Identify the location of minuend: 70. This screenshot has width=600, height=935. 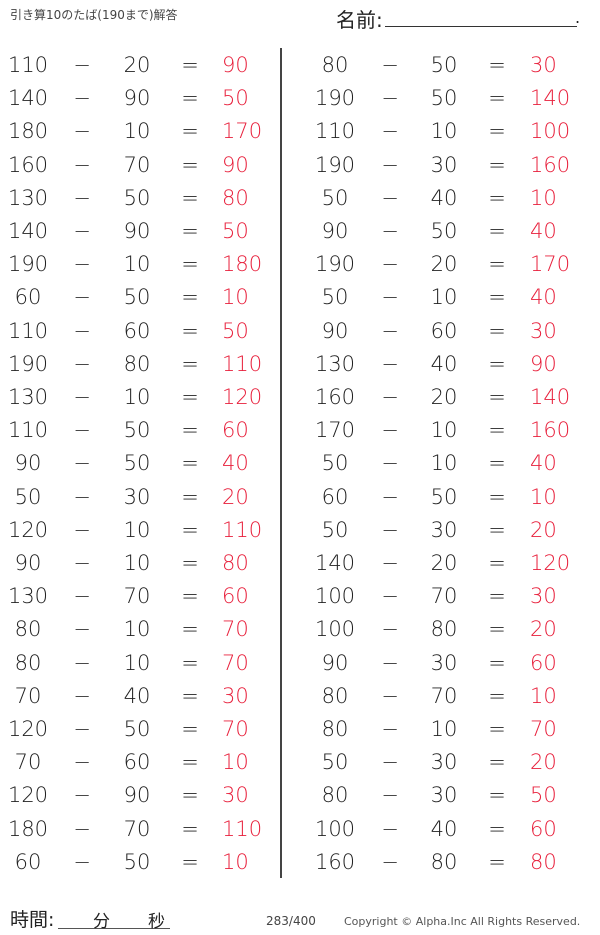
(28, 695).